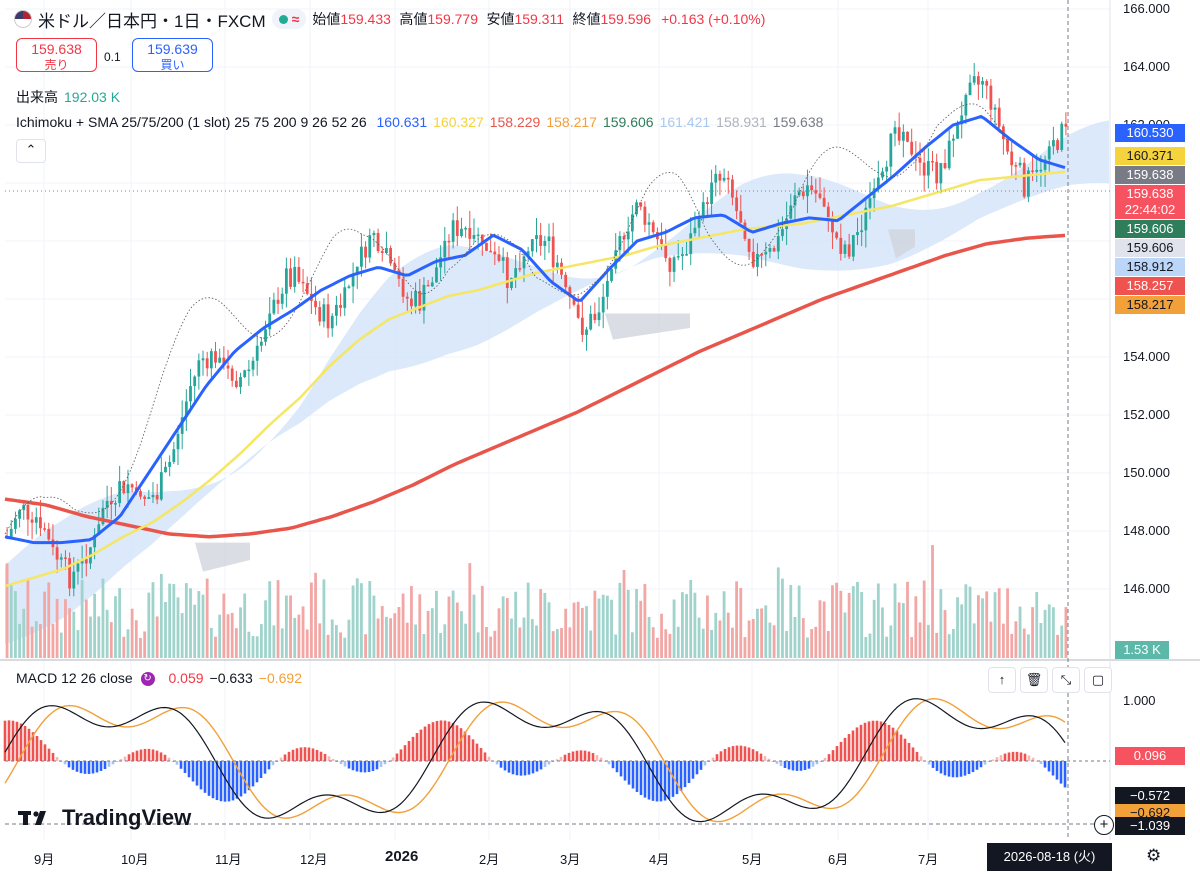  Describe the element at coordinates (1002, 680) in the screenshot. I see `arrow-up-icon: ↑` at that location.